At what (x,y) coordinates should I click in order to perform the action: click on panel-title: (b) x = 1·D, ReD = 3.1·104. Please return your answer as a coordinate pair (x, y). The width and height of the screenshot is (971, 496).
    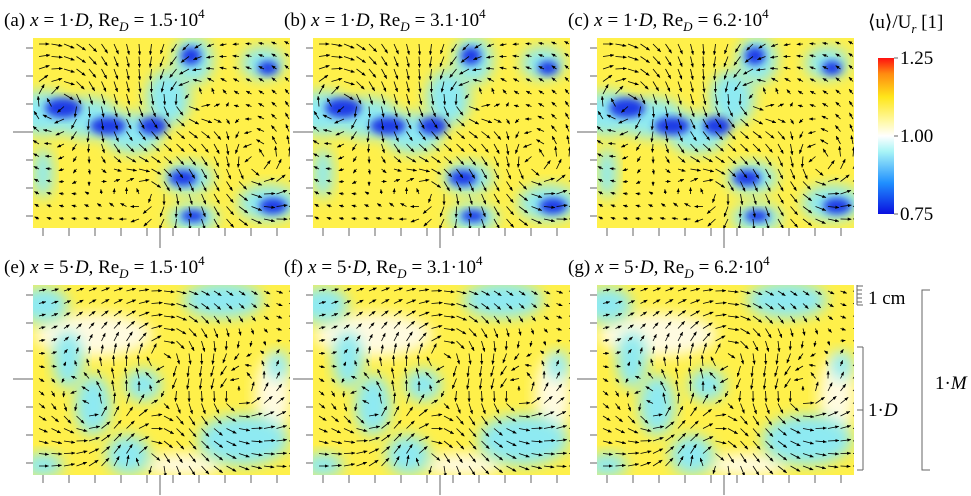
    Looking at the image, I should click on (385, 20).